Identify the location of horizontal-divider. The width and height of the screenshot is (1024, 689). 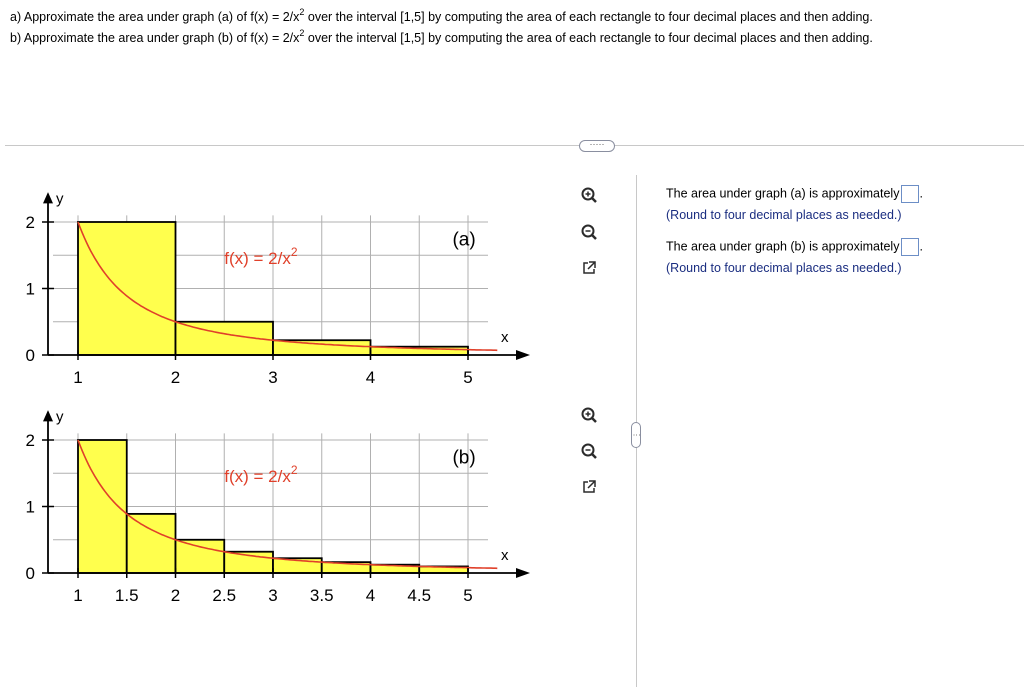
(514, 145).